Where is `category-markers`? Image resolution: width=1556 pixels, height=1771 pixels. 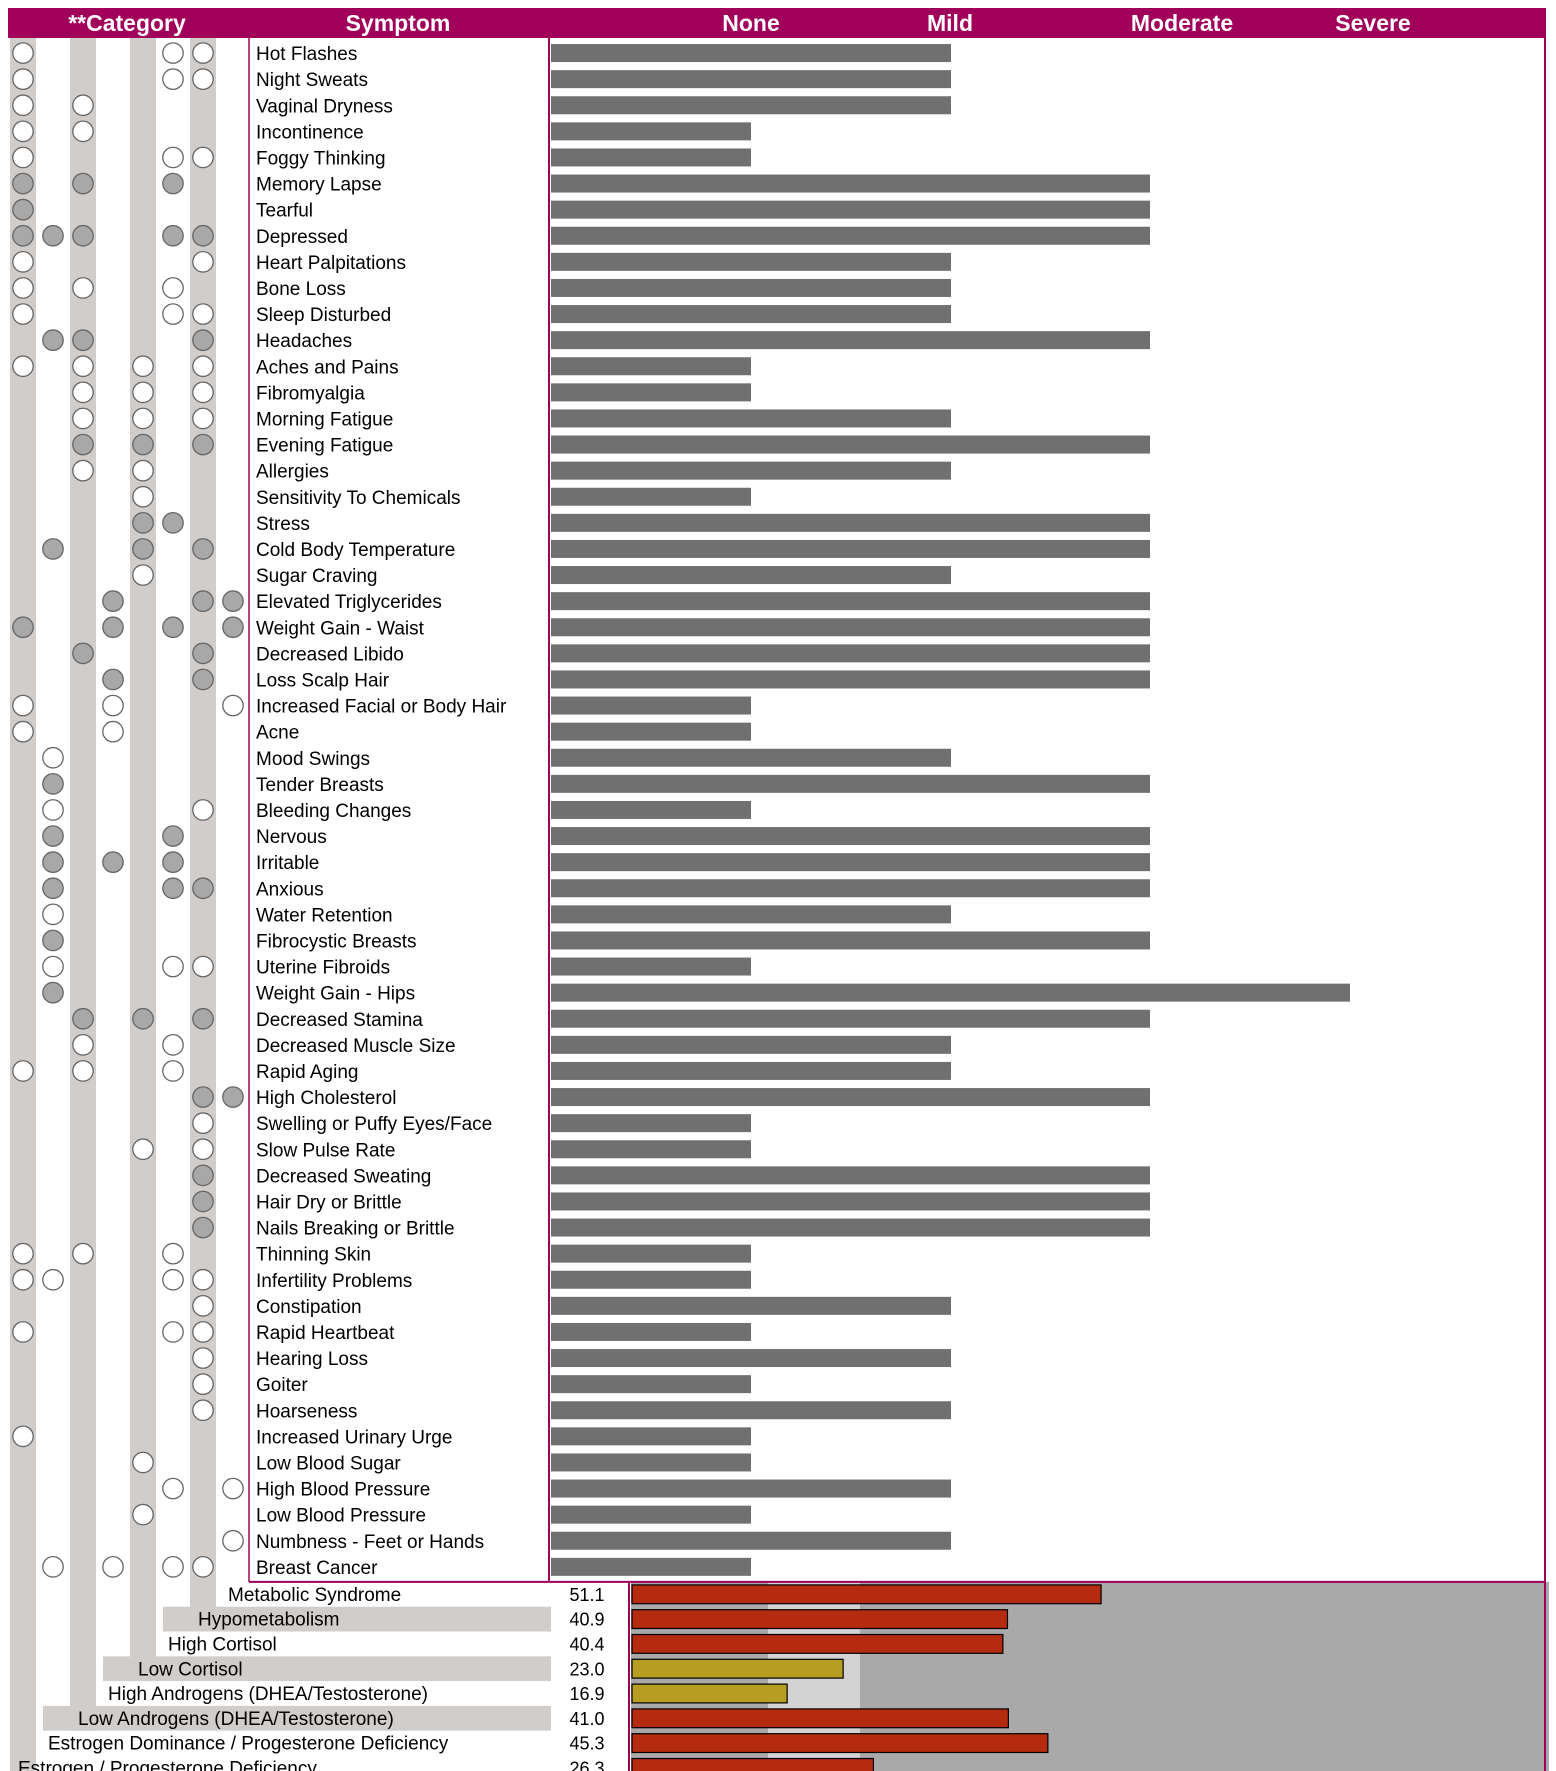 category-markers is located at coordinates (128, 810).